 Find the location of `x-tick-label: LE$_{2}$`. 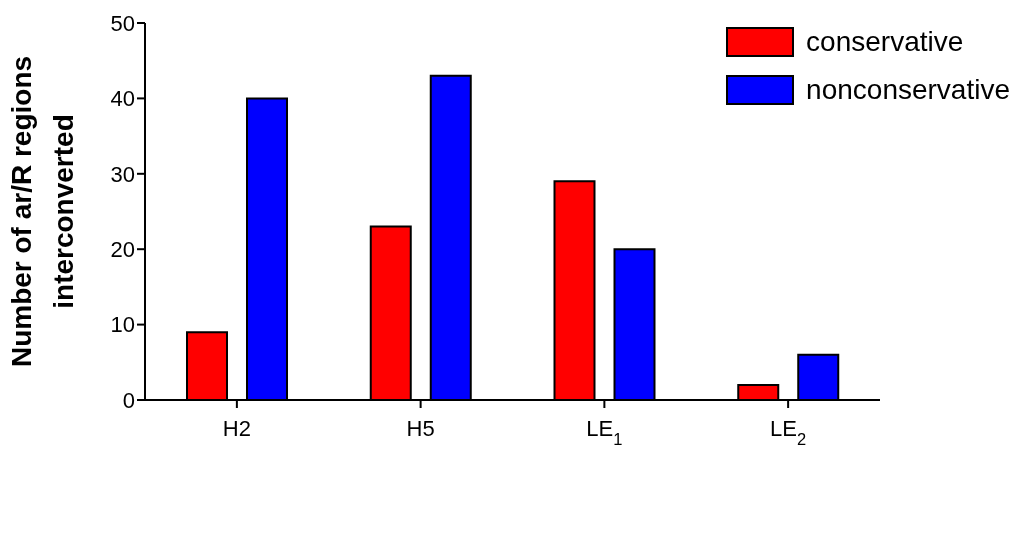

x-tick-label: LE$_{2}$ is located at coordinates (788, 432).